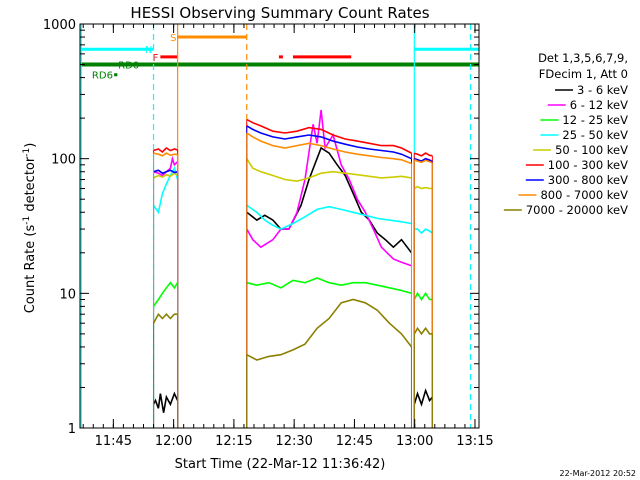 This screenshot has width=640, height=480. I want to click on series-line-2-seg0, so click(165, 294).